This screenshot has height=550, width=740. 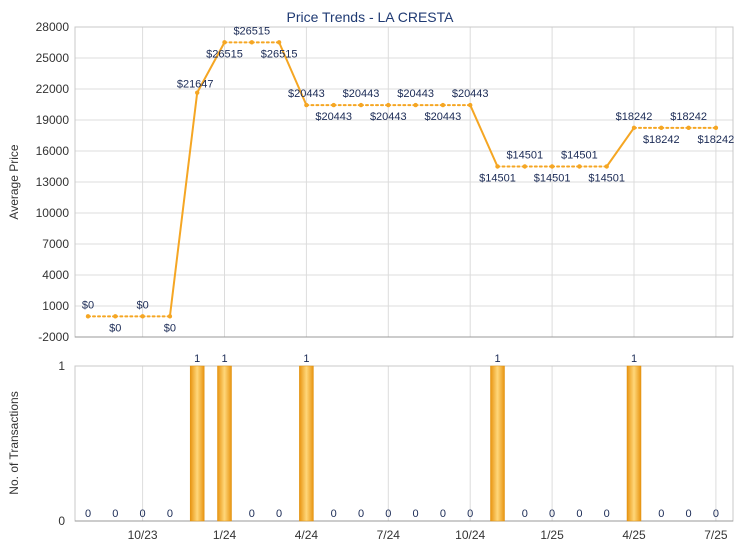 I want to click on x-tick-label: 7/25, so click(x=716, y=535).